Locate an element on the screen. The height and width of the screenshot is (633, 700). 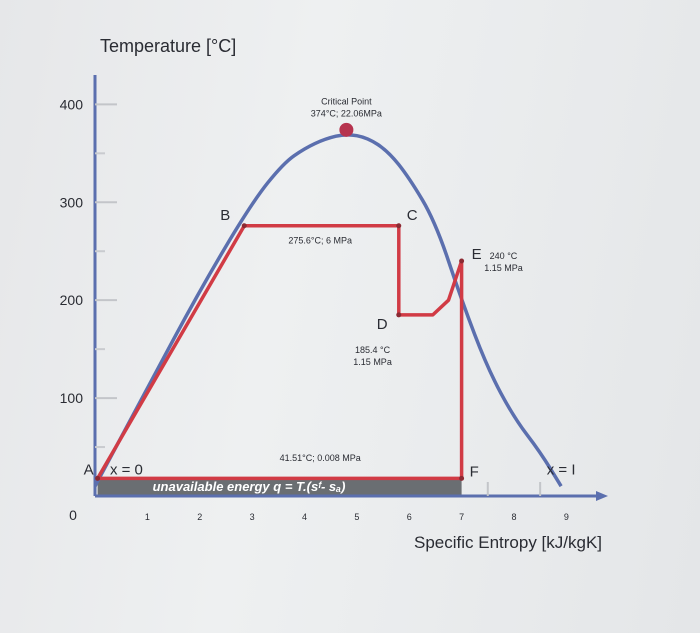
annotation-2: 240 °C 1.15 MPa is located at coordinates (503, 262).